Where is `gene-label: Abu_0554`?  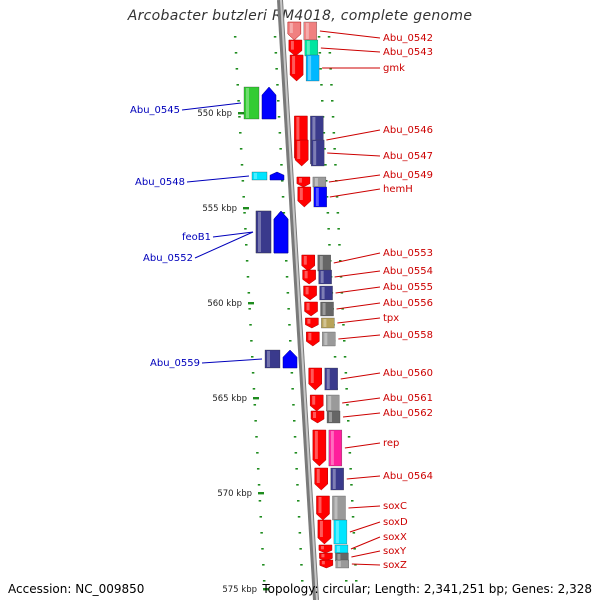 gene-label: Abu_0554 is located at coordinates (408, 271).